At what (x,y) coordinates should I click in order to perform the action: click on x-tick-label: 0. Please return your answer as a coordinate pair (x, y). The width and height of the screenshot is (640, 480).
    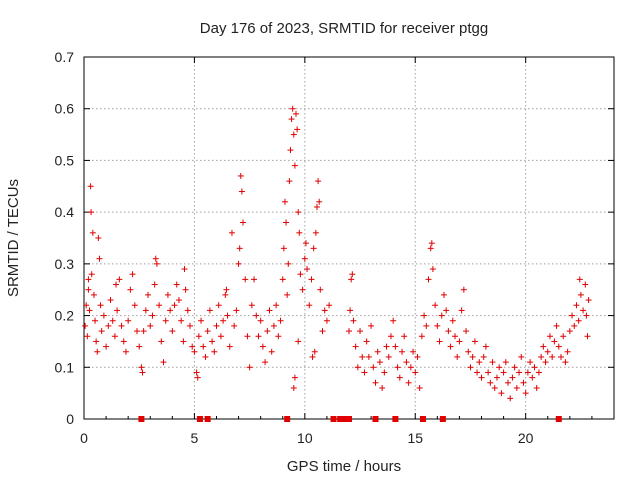
    Looking at the image, I should click on (84, 438).